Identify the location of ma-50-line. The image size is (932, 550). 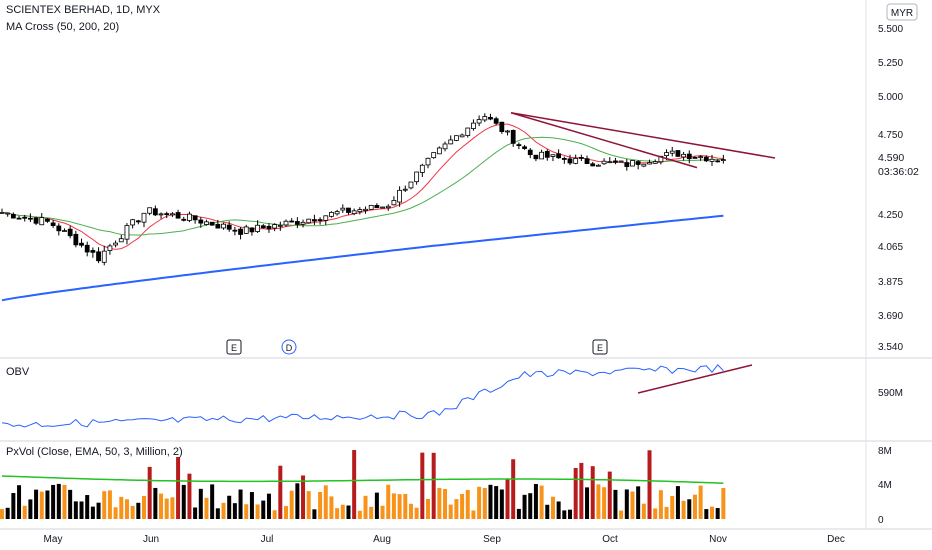
(362, 186).